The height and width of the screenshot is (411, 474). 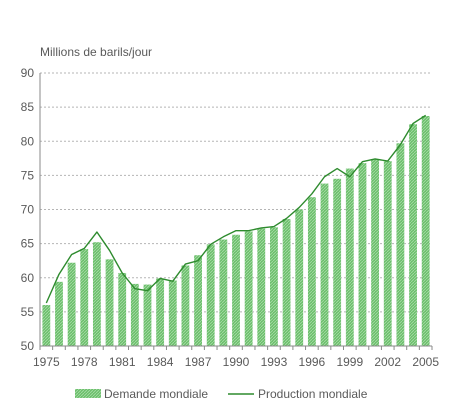 What do you see at coordinates (134, 314) in the screenshot?
I see `bar-demande-1982` at bounding box center [134, 314].